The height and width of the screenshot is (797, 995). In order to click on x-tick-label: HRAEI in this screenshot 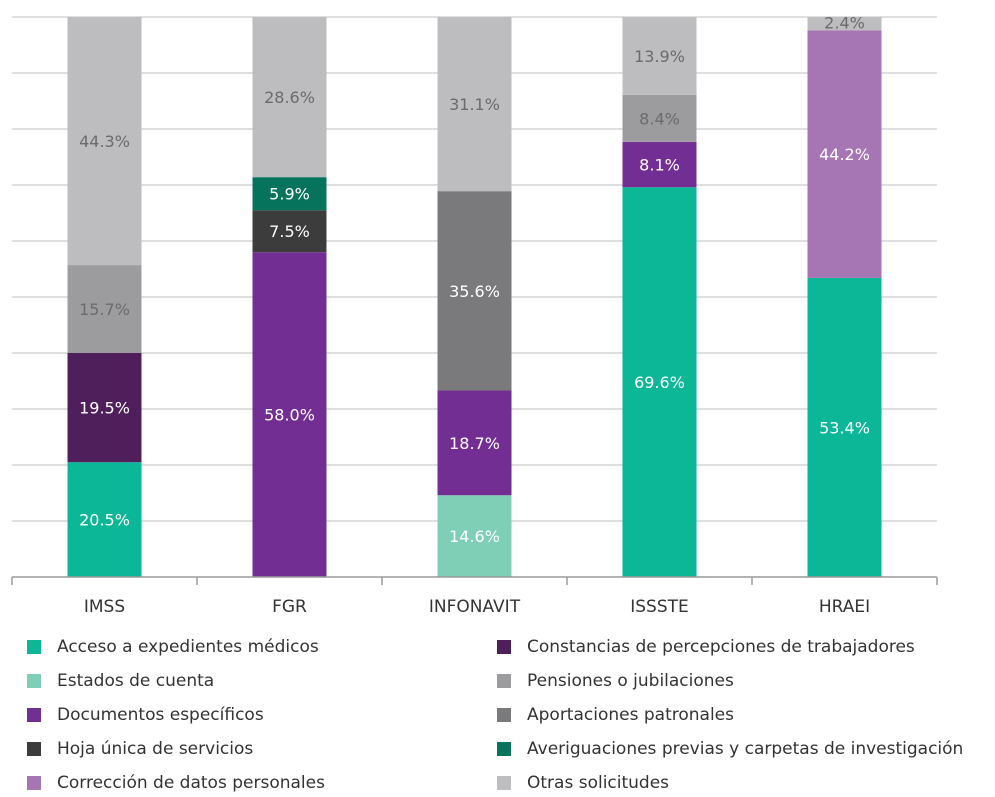, I will do `click(844, 607)`.